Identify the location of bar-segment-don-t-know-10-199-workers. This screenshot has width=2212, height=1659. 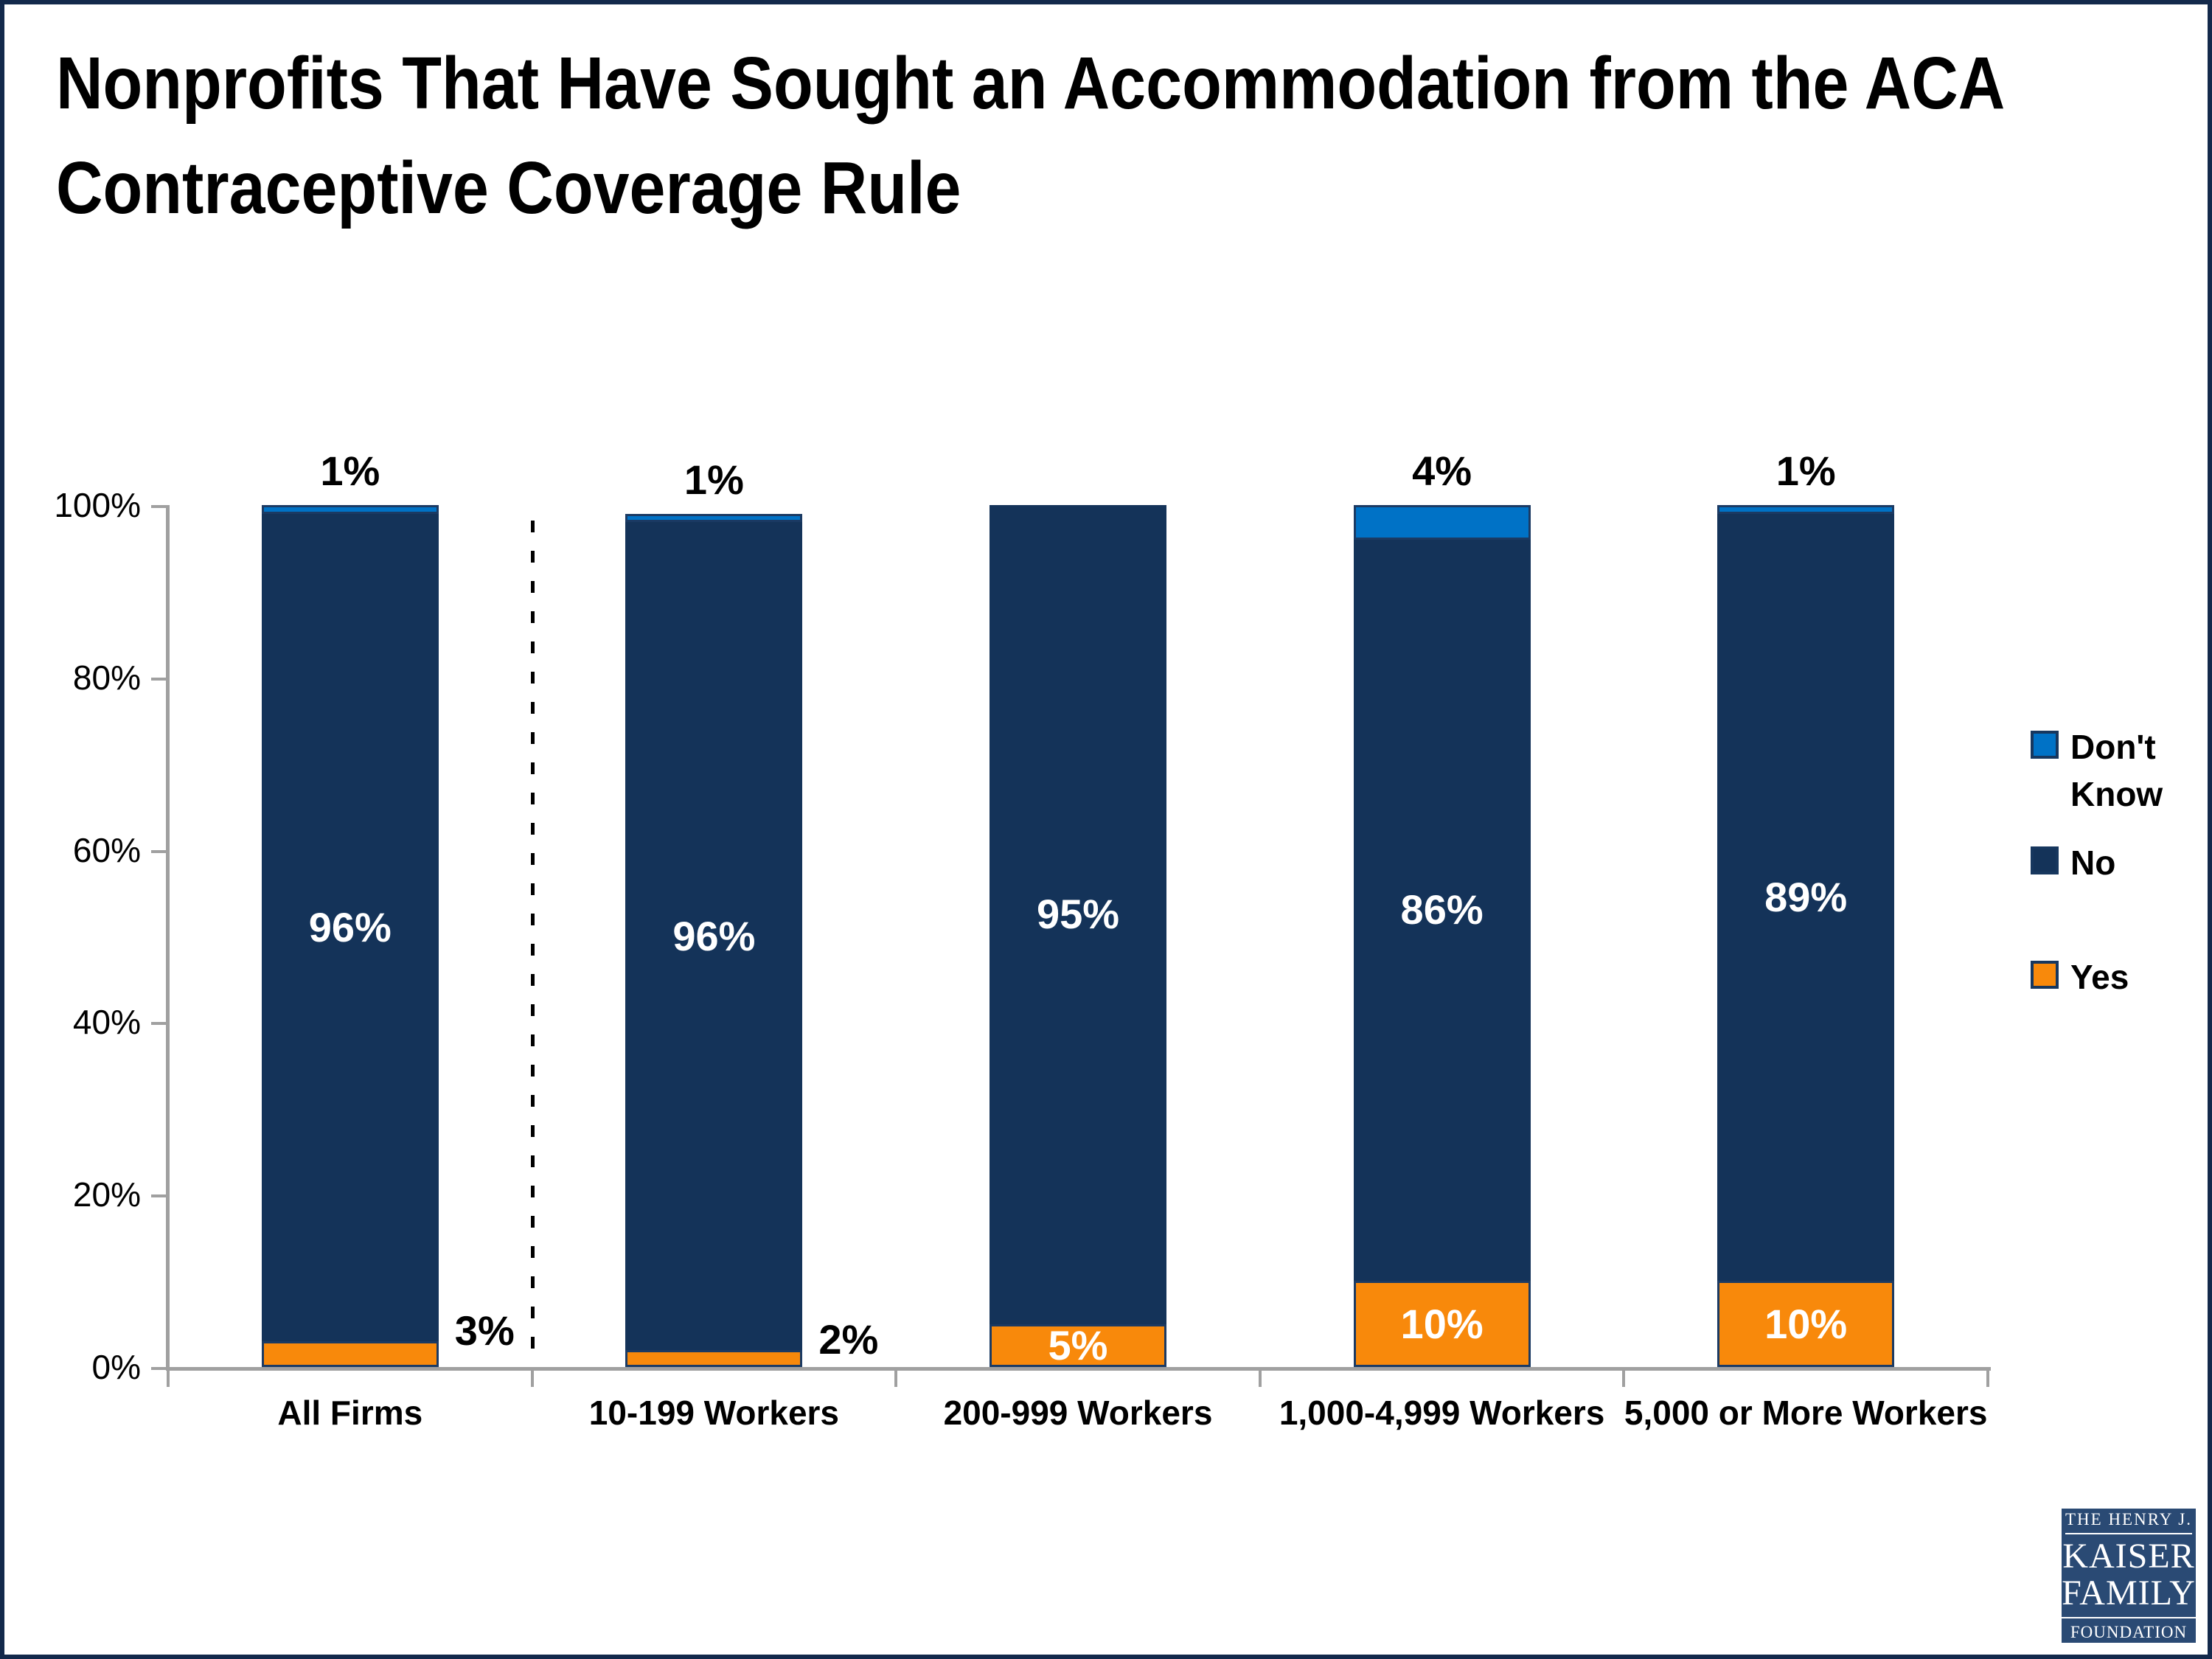
(714, 518).